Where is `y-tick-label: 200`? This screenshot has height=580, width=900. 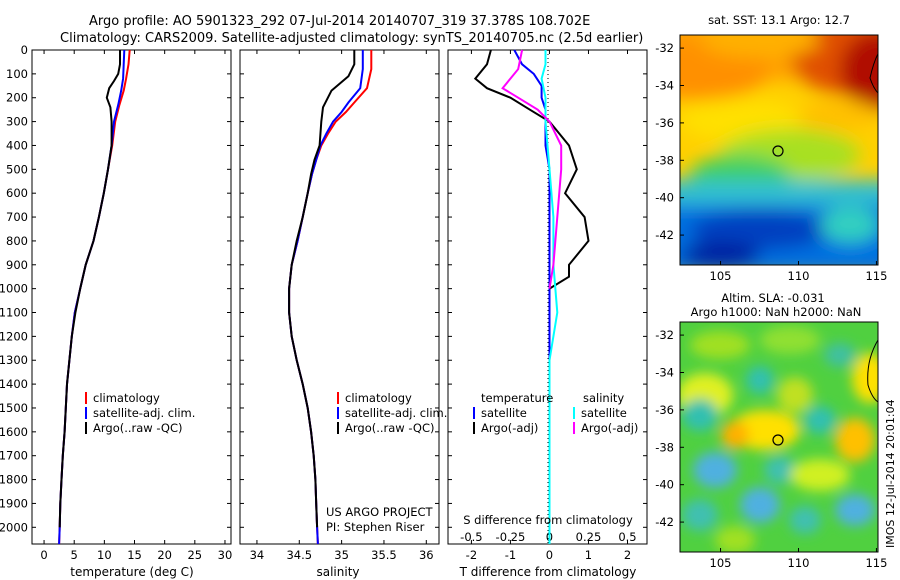 y-tick-label: 200 is located at coordinates (17, 98).